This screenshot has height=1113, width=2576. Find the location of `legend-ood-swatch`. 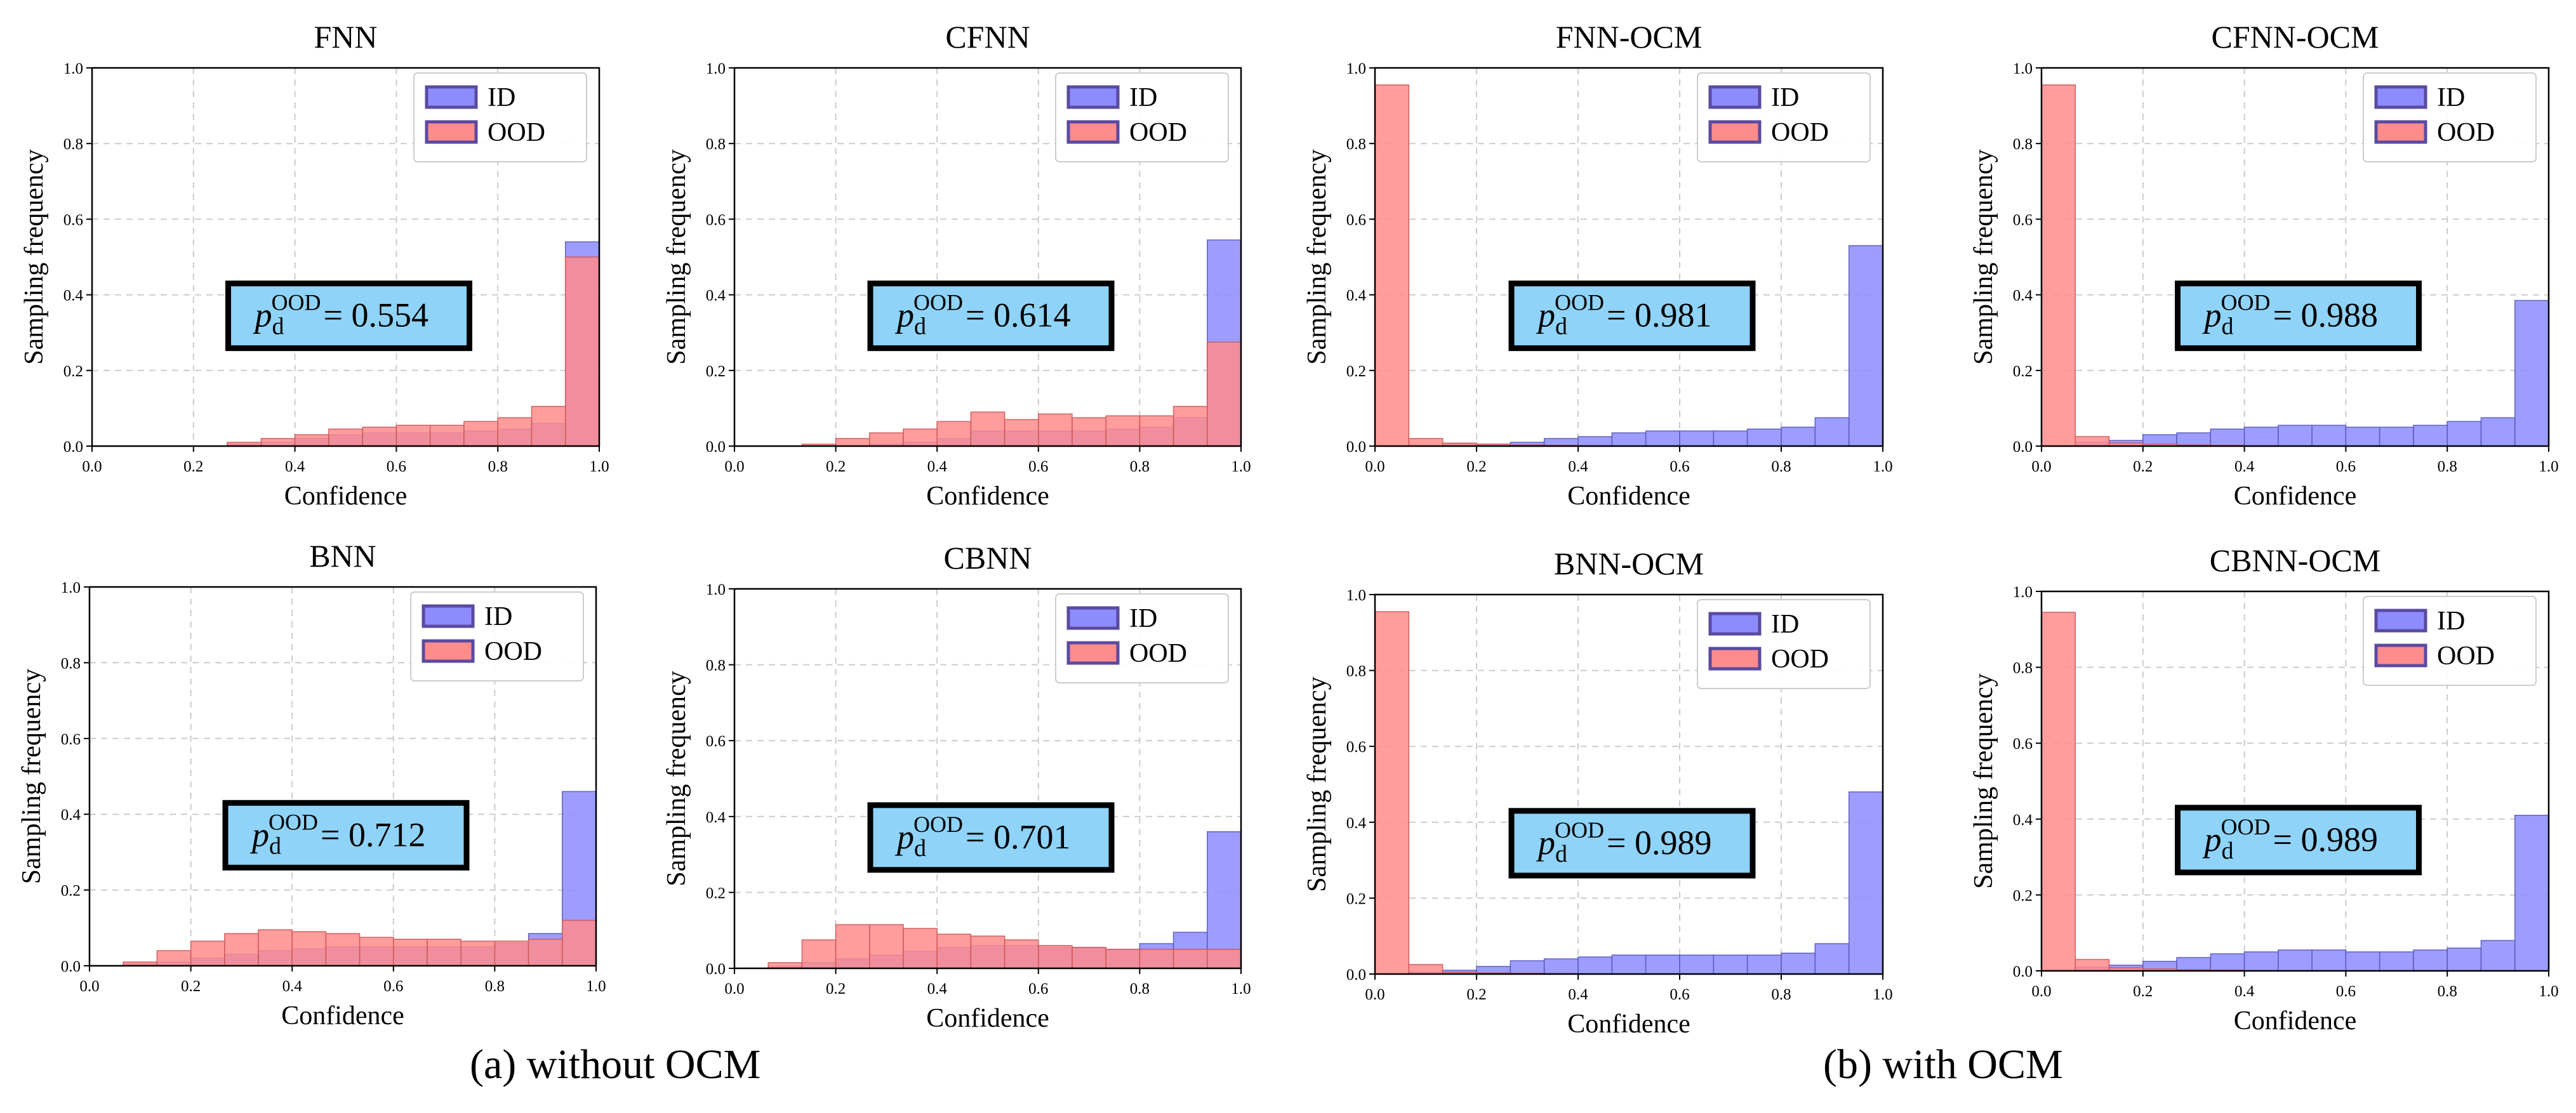

legend-ood-swatch is located at coordinates (2400, 655).